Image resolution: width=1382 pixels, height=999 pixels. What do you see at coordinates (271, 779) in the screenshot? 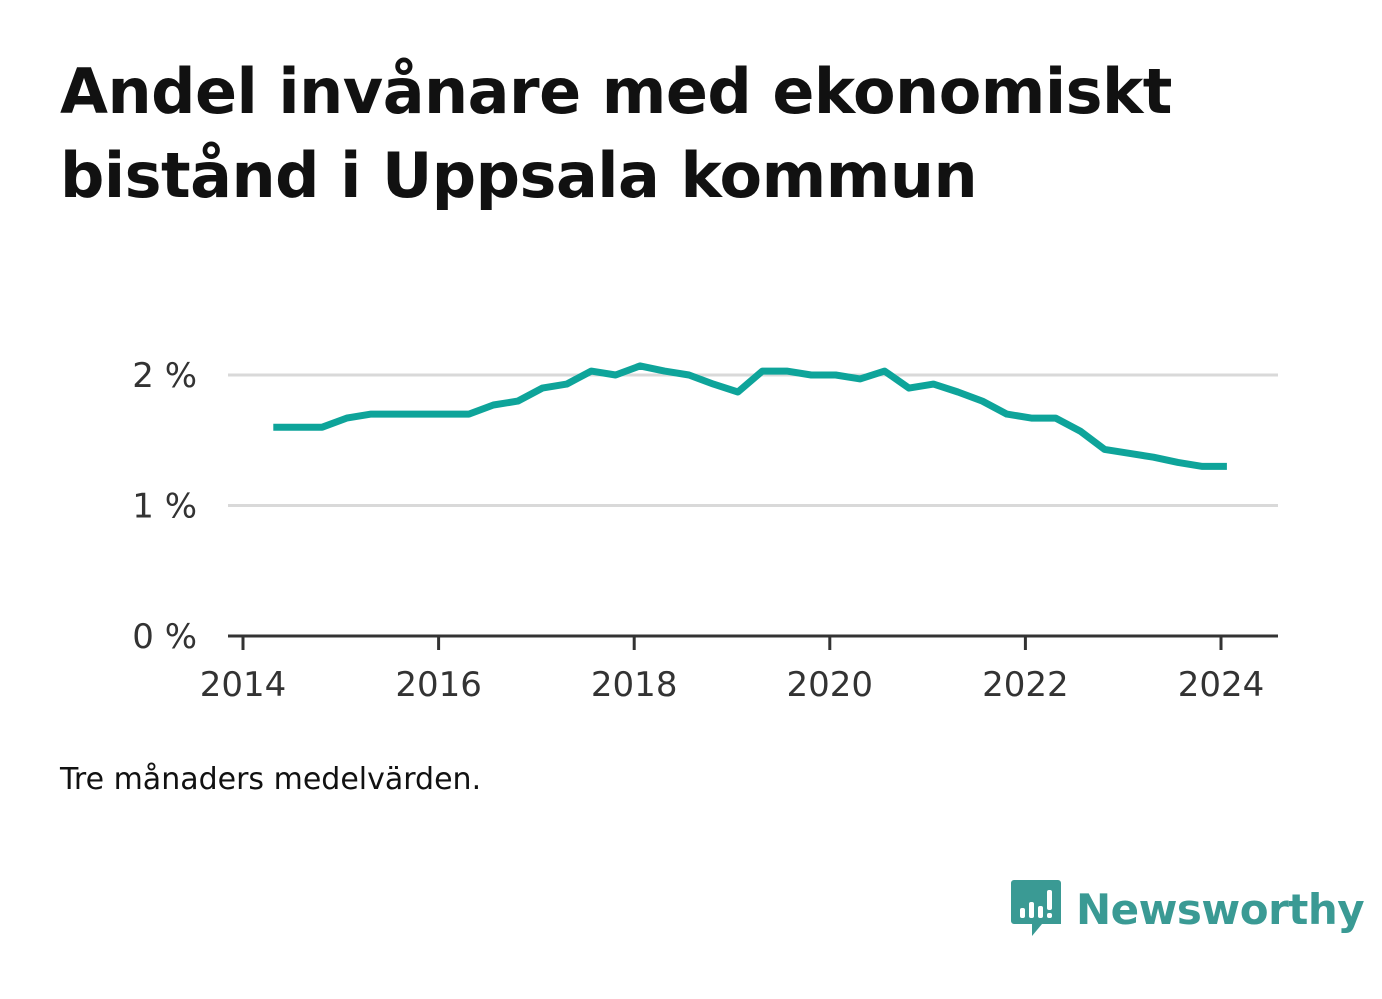
I see `footnote: Tre månaders medelvärden.` at bounding box center [271, 779].